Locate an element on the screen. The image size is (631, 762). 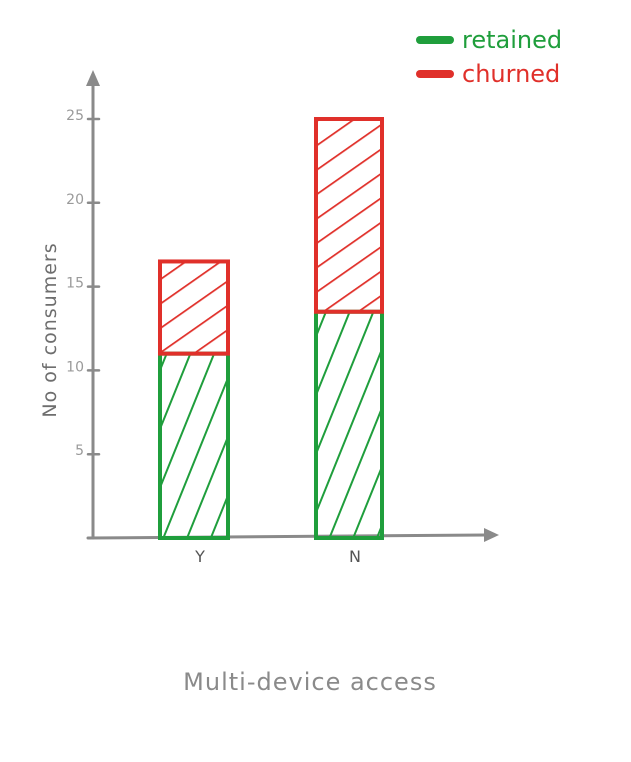
y-tick-label: 20 is located at coordinates (75, 200).